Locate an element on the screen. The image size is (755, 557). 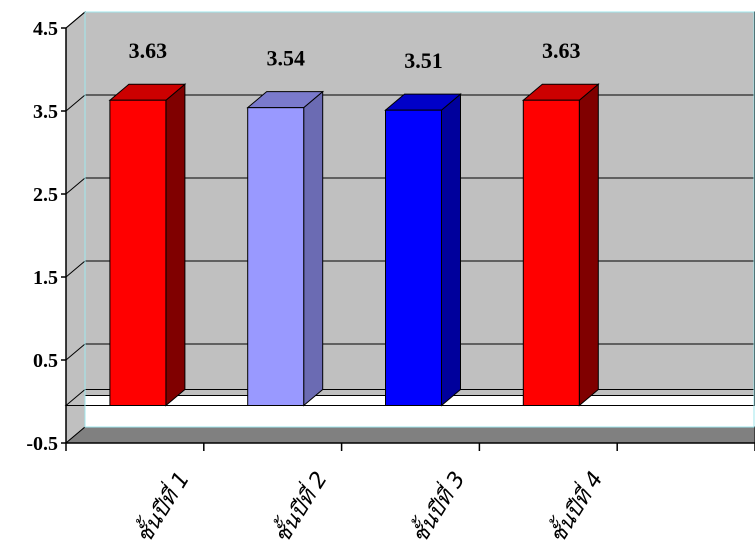
data-label-4: 3.63 is located at coordinates (561, 50).